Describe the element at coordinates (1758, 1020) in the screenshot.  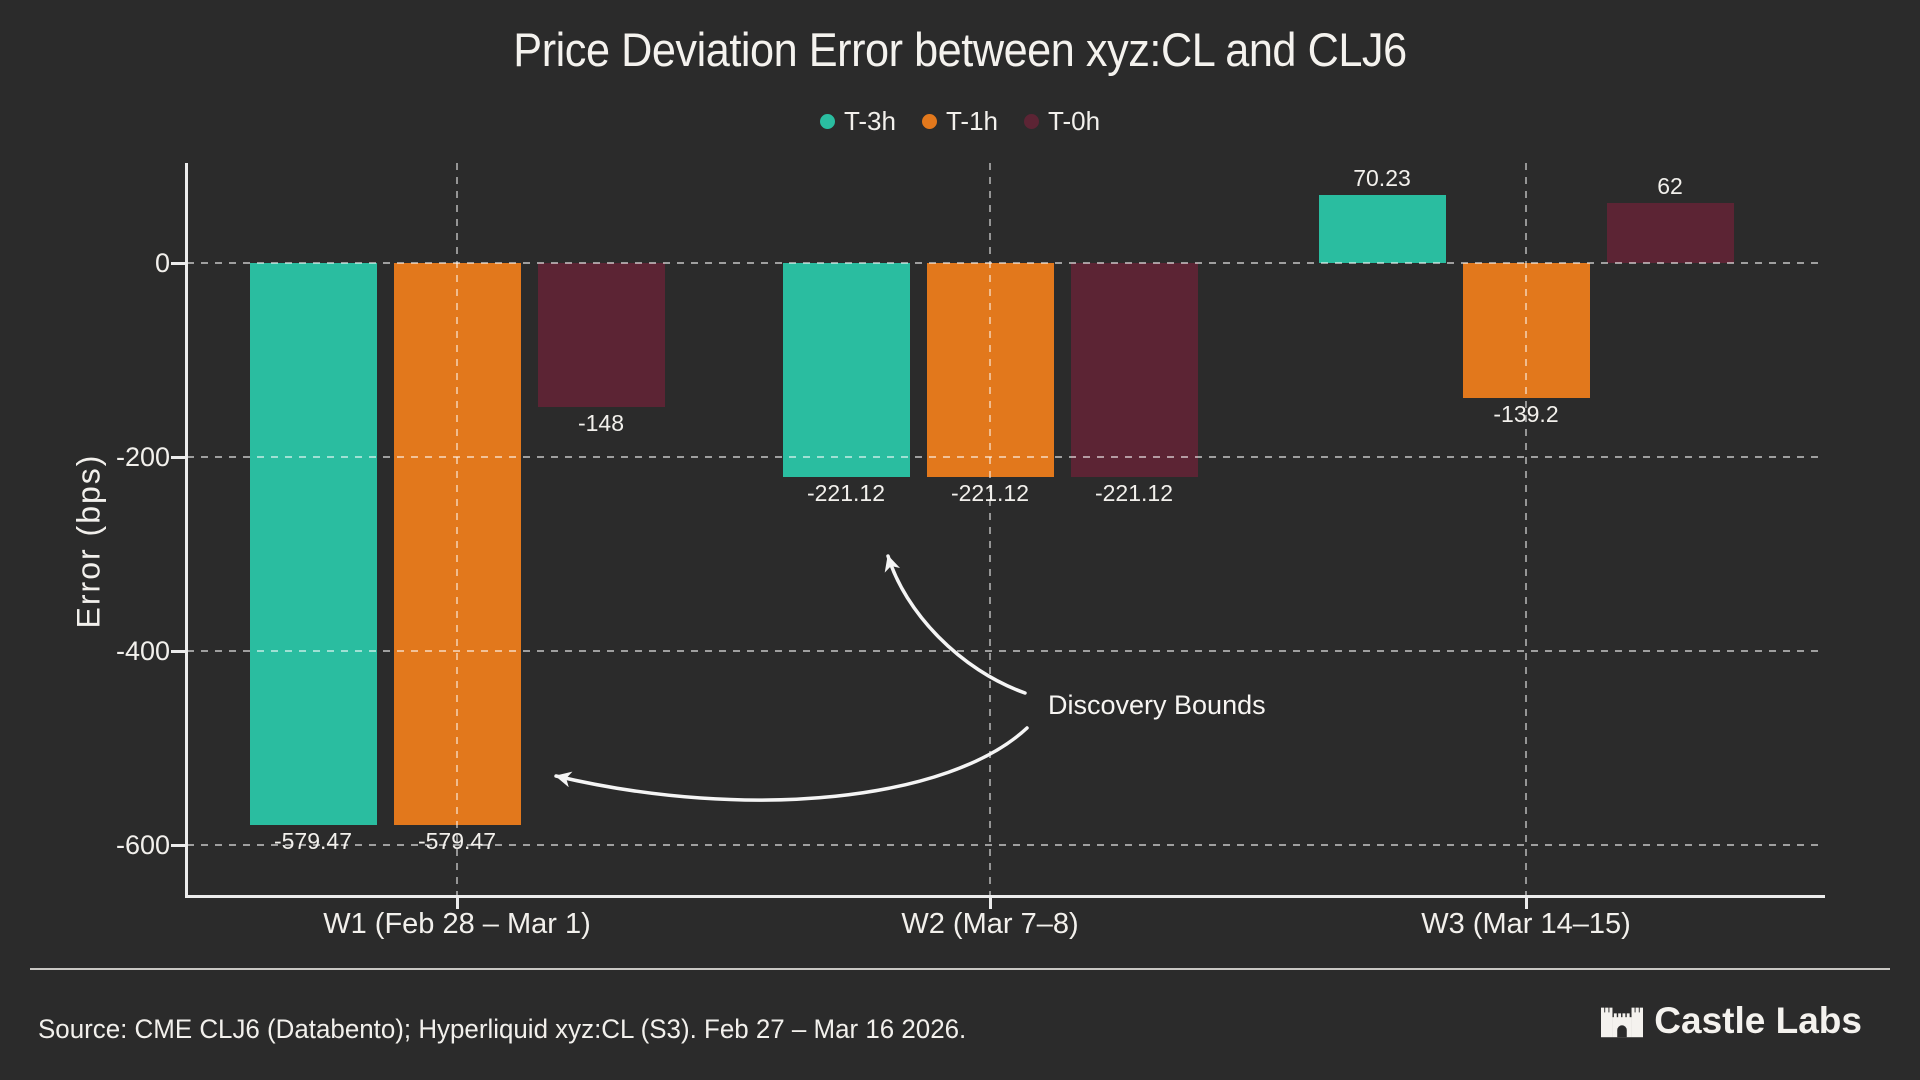
I see `brand-name: Castle Labs` at that location.